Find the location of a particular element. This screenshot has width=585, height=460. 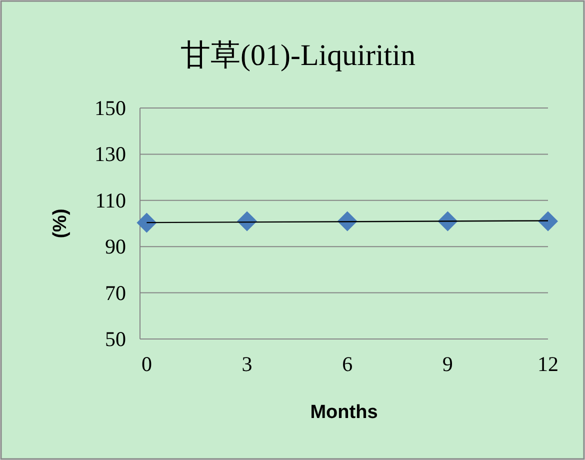

chart-title: 甘草(01)-Liquiritin is located at coordinates (298, 55).